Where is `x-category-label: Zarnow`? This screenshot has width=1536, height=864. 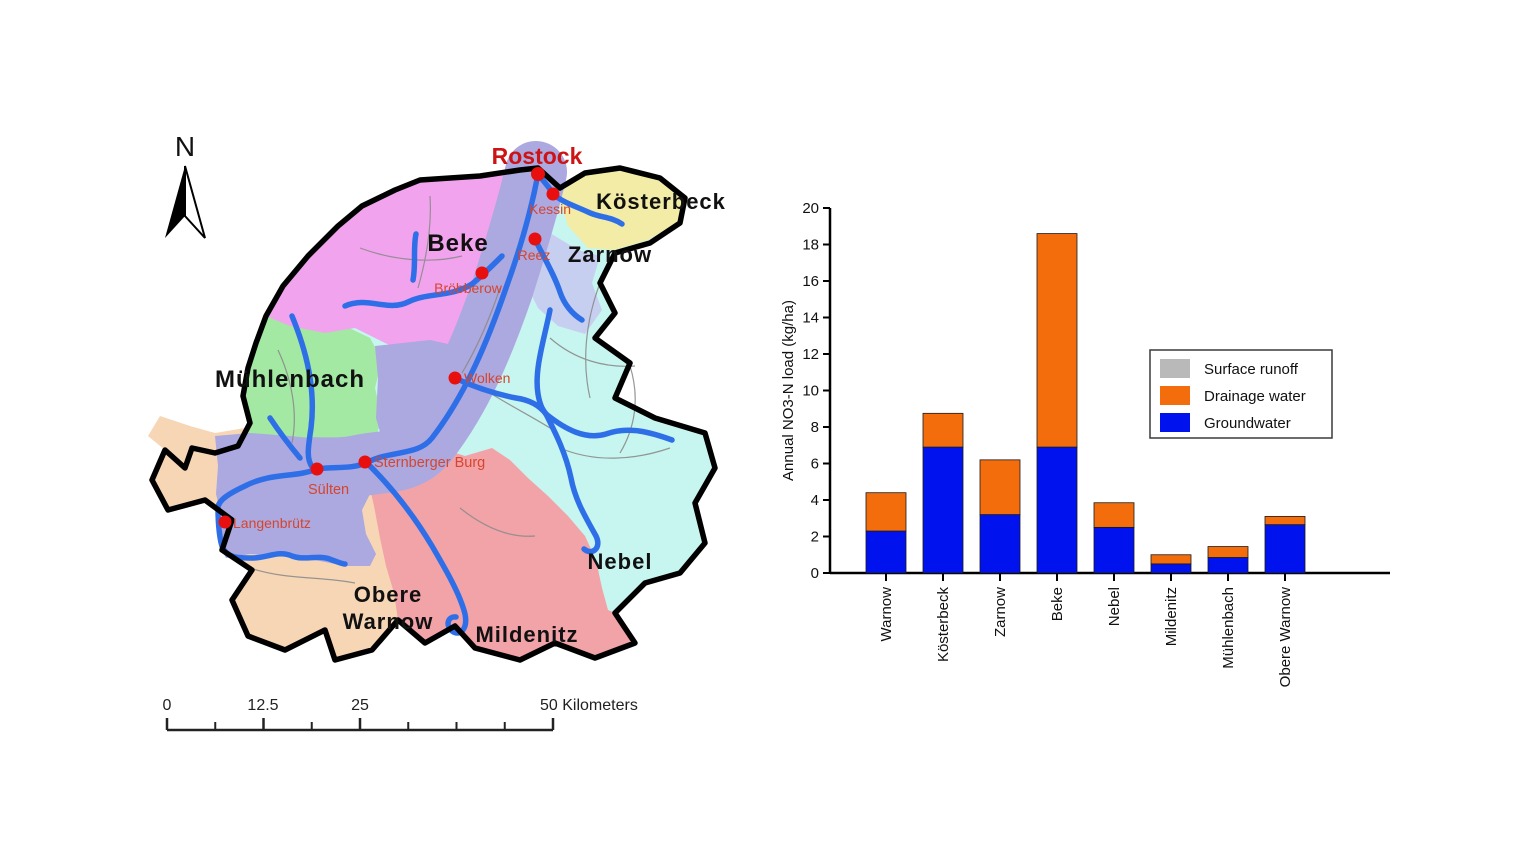
x-category-label: Zarnow is located at coordinates (1000, 612).